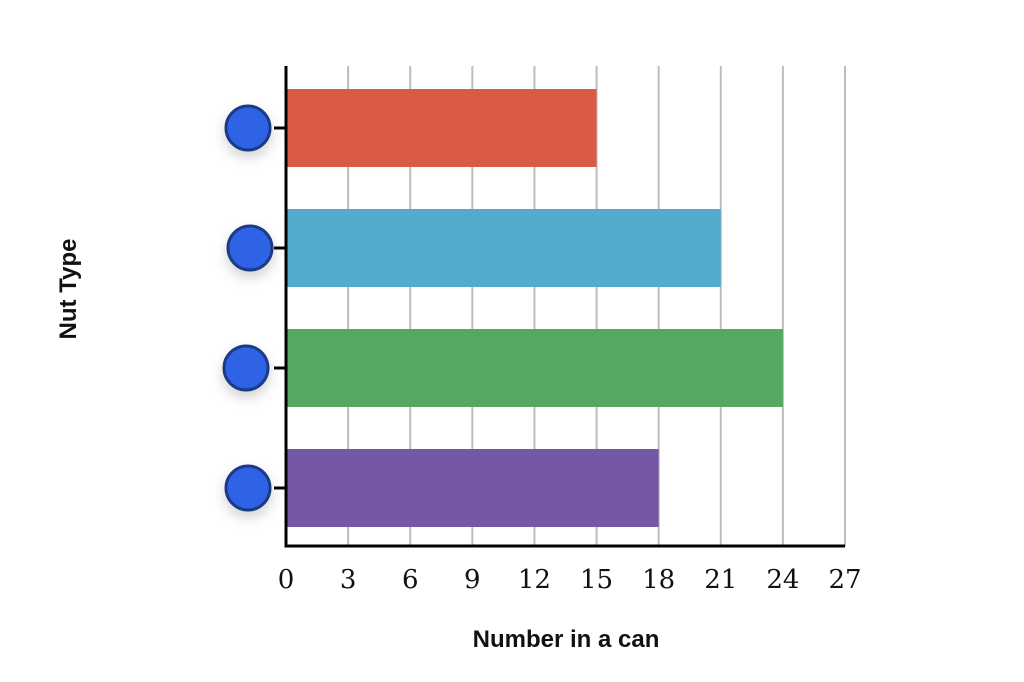 This screenshot has height=682, width=1024. I want to click on x-tick-label: 6, so click(410, 580).